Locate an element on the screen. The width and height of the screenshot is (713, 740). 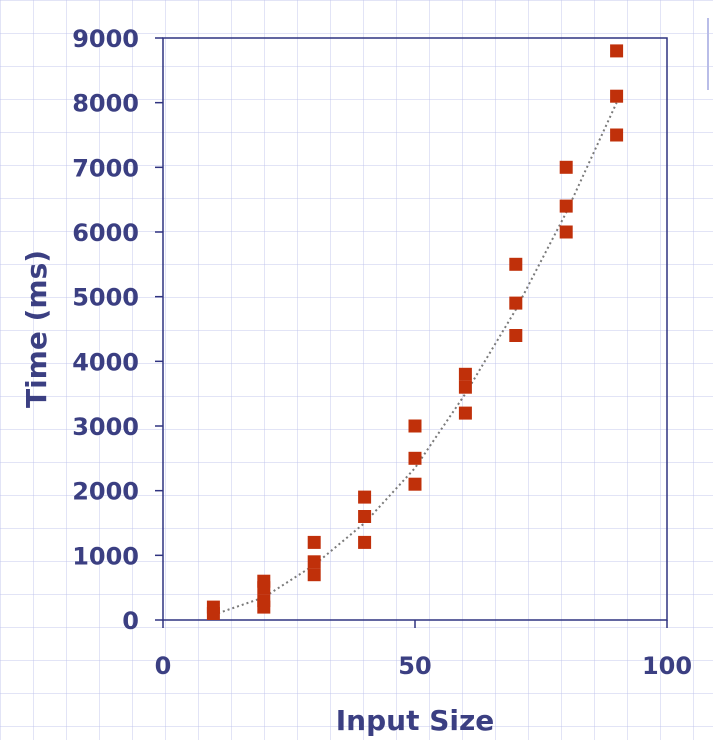
y-tick-label: 4000 is located at coordinates (105, 362).